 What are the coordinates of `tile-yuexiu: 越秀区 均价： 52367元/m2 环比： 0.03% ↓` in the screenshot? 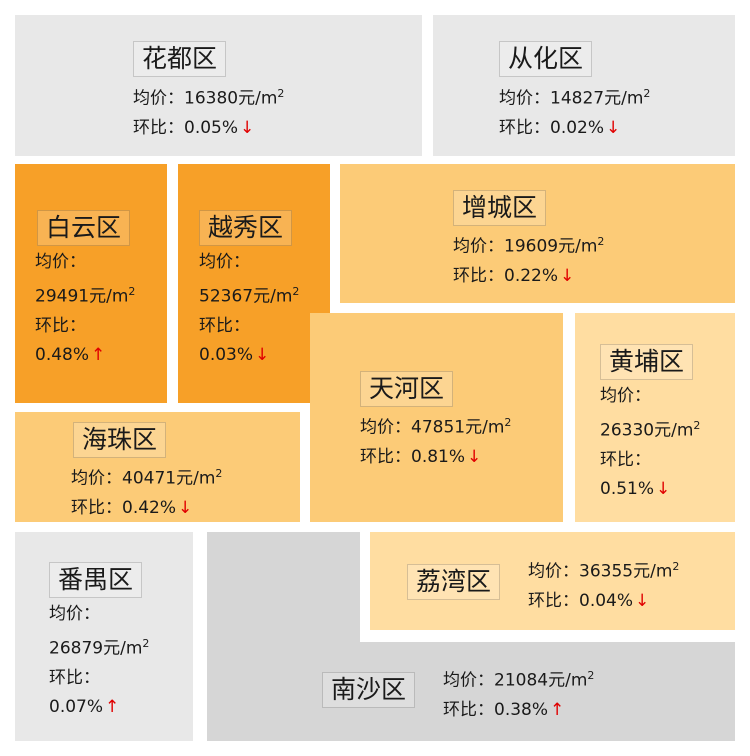 It's located at (254, 283).